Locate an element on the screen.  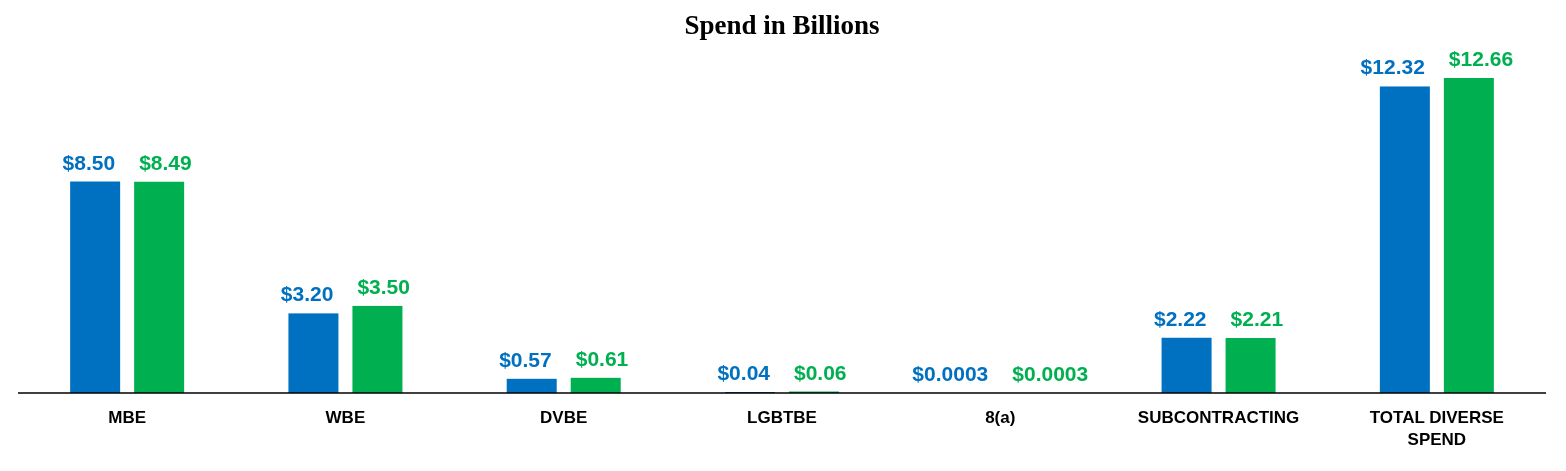
x-tick-label: DVBE is located at coordinates (564, 417).